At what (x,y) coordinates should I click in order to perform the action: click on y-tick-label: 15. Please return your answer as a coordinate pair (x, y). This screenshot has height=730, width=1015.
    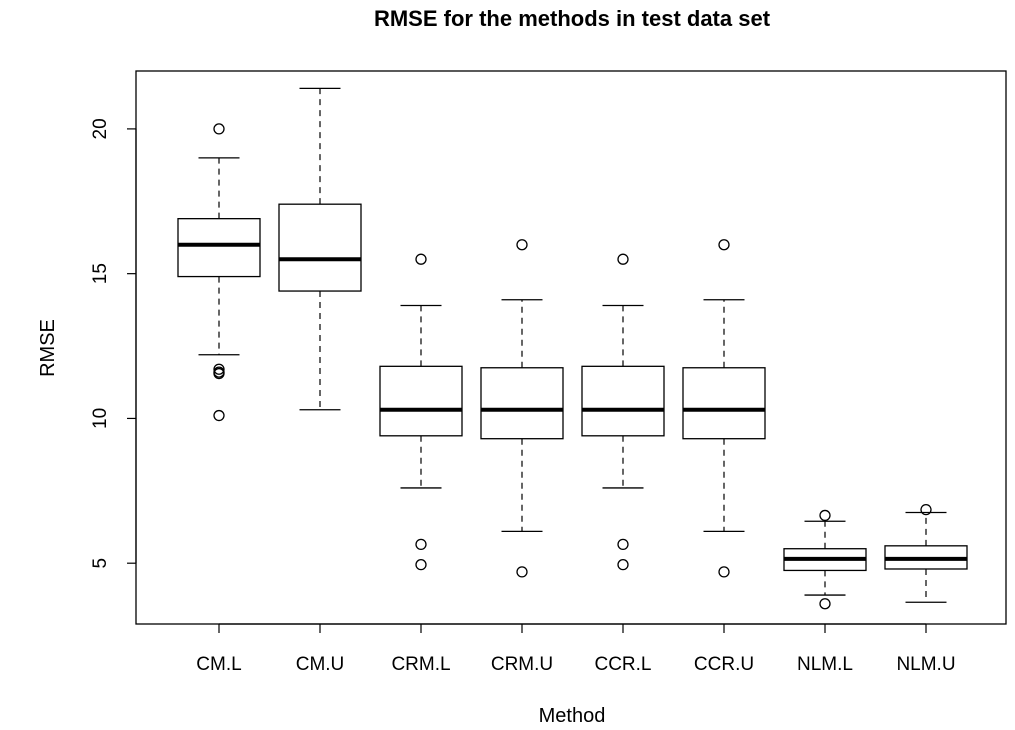
    Looking at the image, I should click on (100, 273).